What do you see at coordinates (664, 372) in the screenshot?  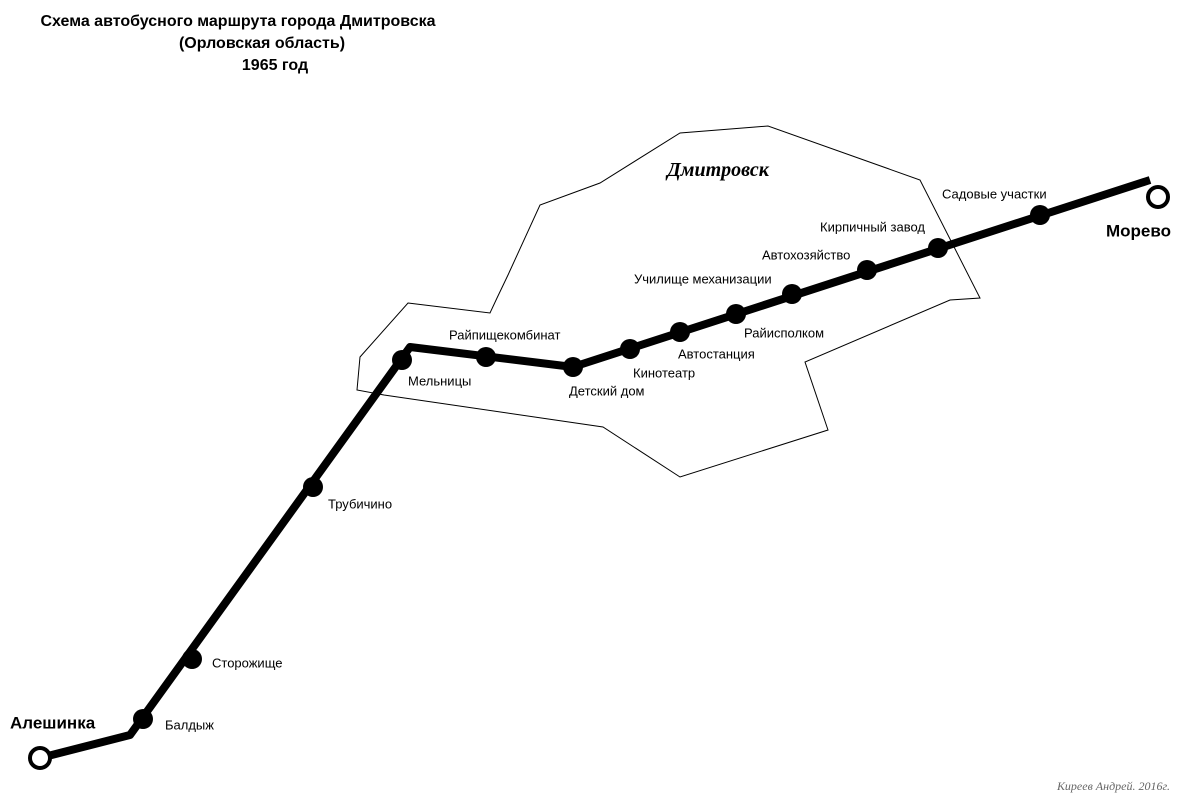 I see `stop-label: Кинотеатр` at bounding box center [664, 372].